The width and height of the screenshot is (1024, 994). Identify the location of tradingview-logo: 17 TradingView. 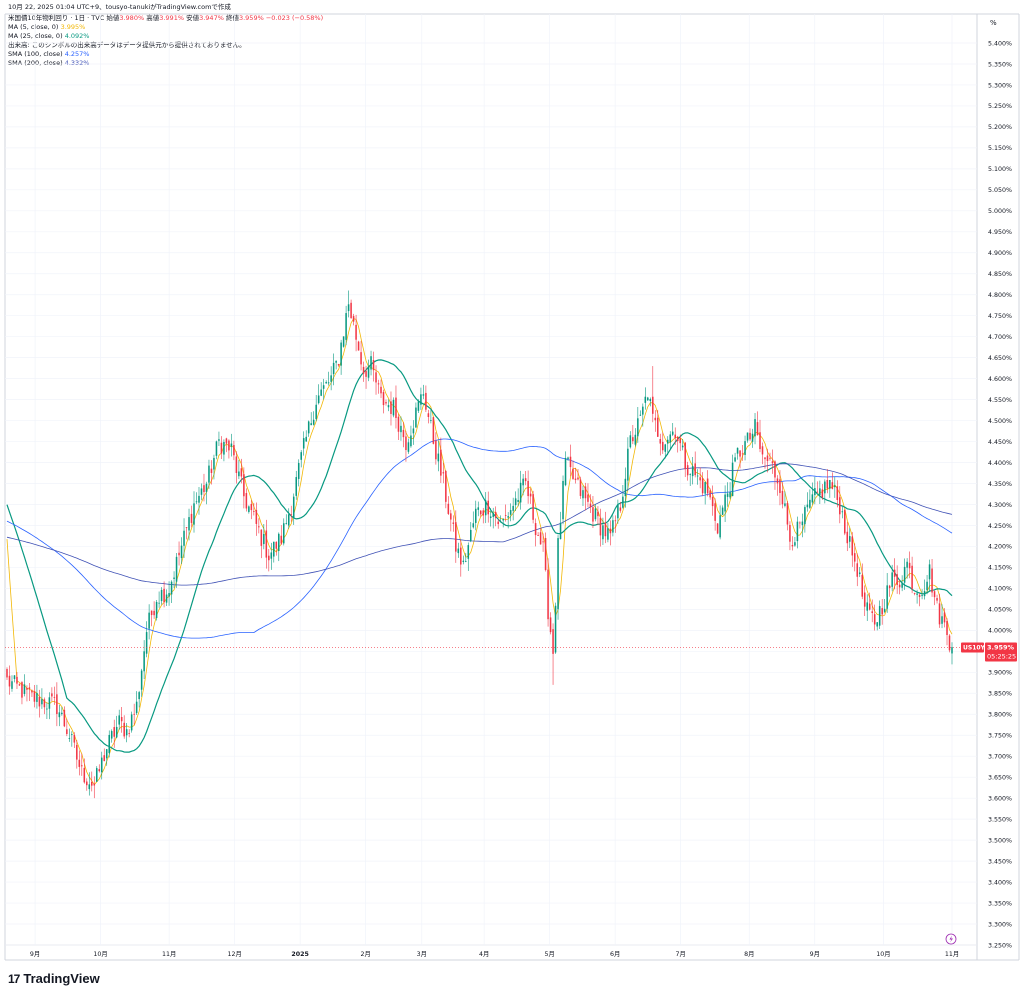
(54, 978).